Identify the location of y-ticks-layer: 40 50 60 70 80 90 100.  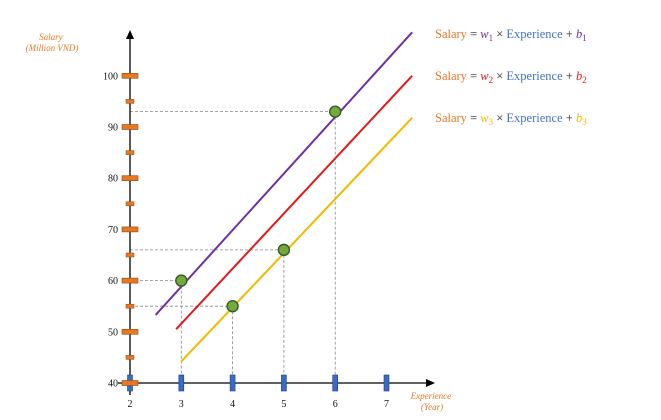
(121, 230).